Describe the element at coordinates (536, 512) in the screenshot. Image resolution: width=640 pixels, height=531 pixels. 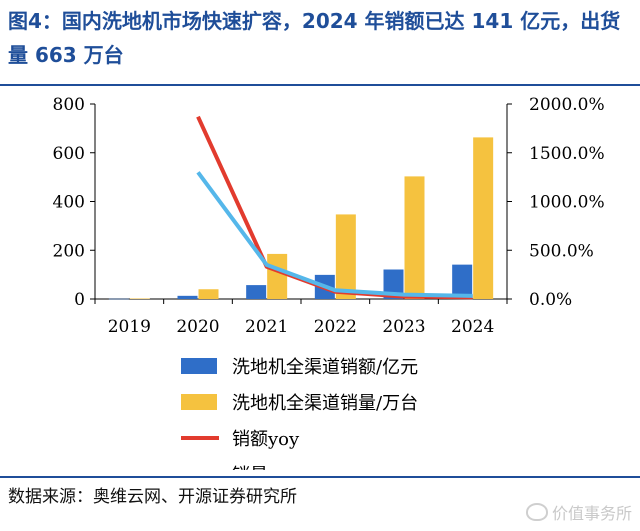
I see `weibo-icon` at that location.